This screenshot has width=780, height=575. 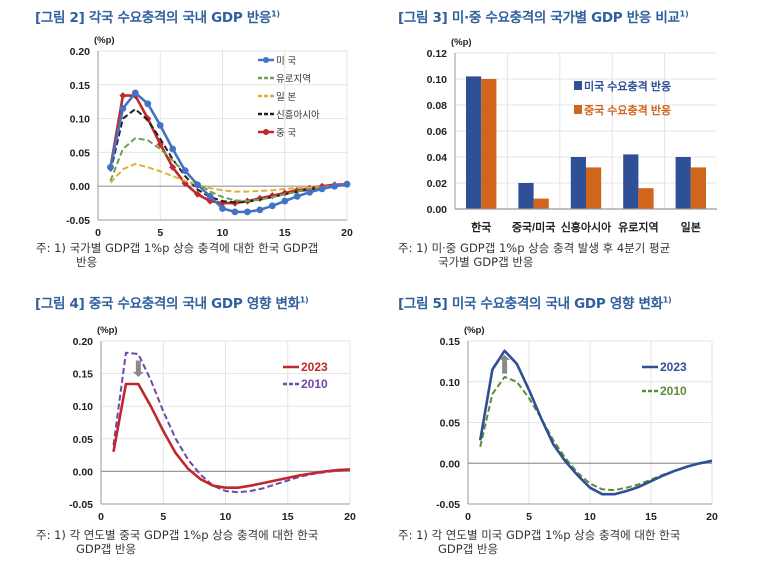 I want to click on figure-2-title: [그림 2] 각국 수요충격의 국내 GDP 반응1), so click(x=157, y=16).